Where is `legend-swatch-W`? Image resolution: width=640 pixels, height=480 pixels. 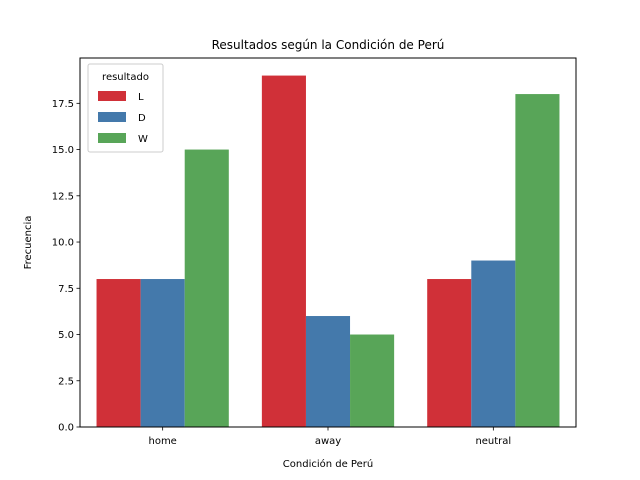
legend-swatch-W is located at coordinates (112, 138).